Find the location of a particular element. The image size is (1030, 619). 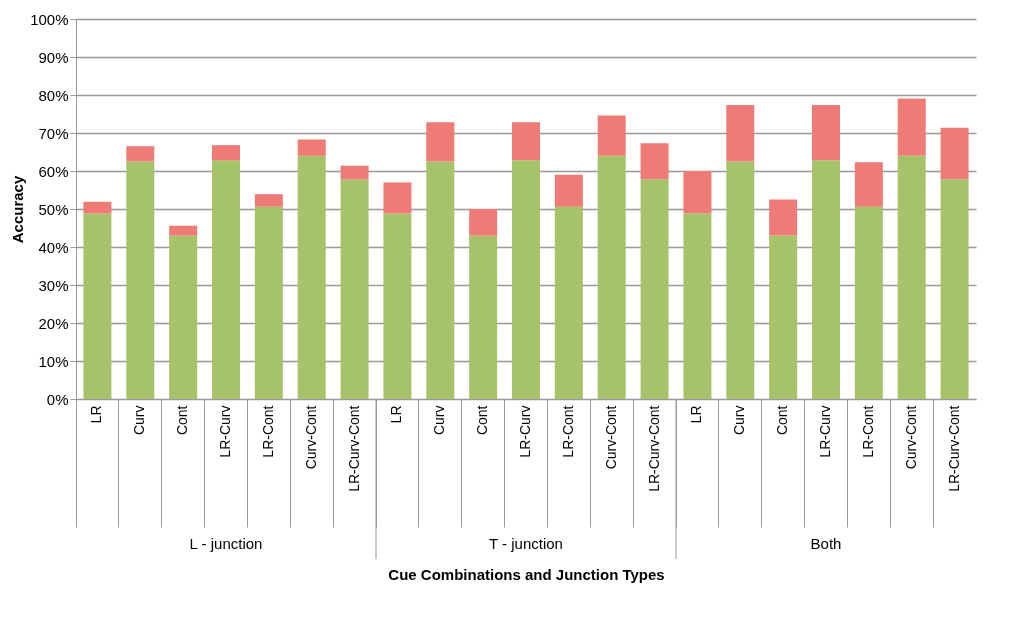

y-tick-label: 90% is located at coordinates (53, 57).